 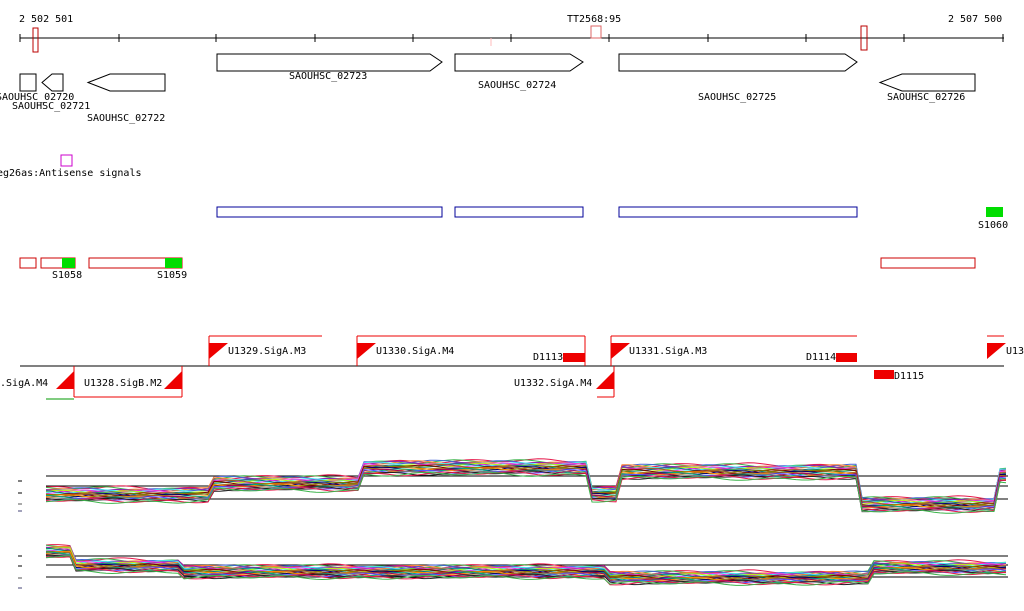 What do you see at coordinates (71, 173) in the screenshot?
I see `antisense-label: eg26as:Antisense signals` at bounding box center [71, 173].